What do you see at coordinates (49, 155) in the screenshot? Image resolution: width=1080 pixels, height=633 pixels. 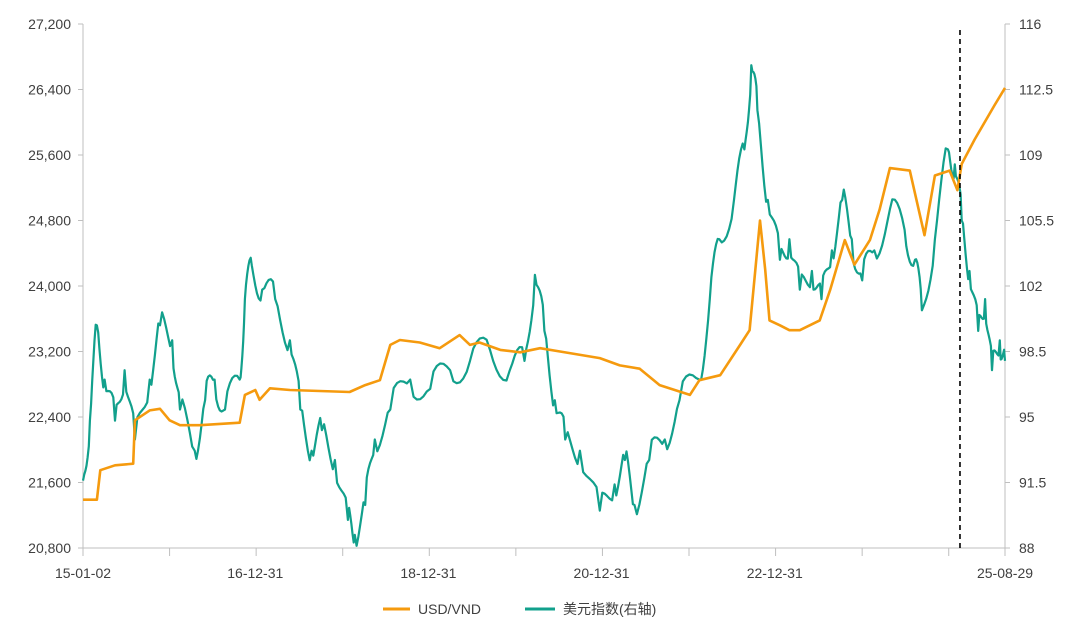 I see `y-left-tick-label: 25,600` at bounding box center [49, 155].